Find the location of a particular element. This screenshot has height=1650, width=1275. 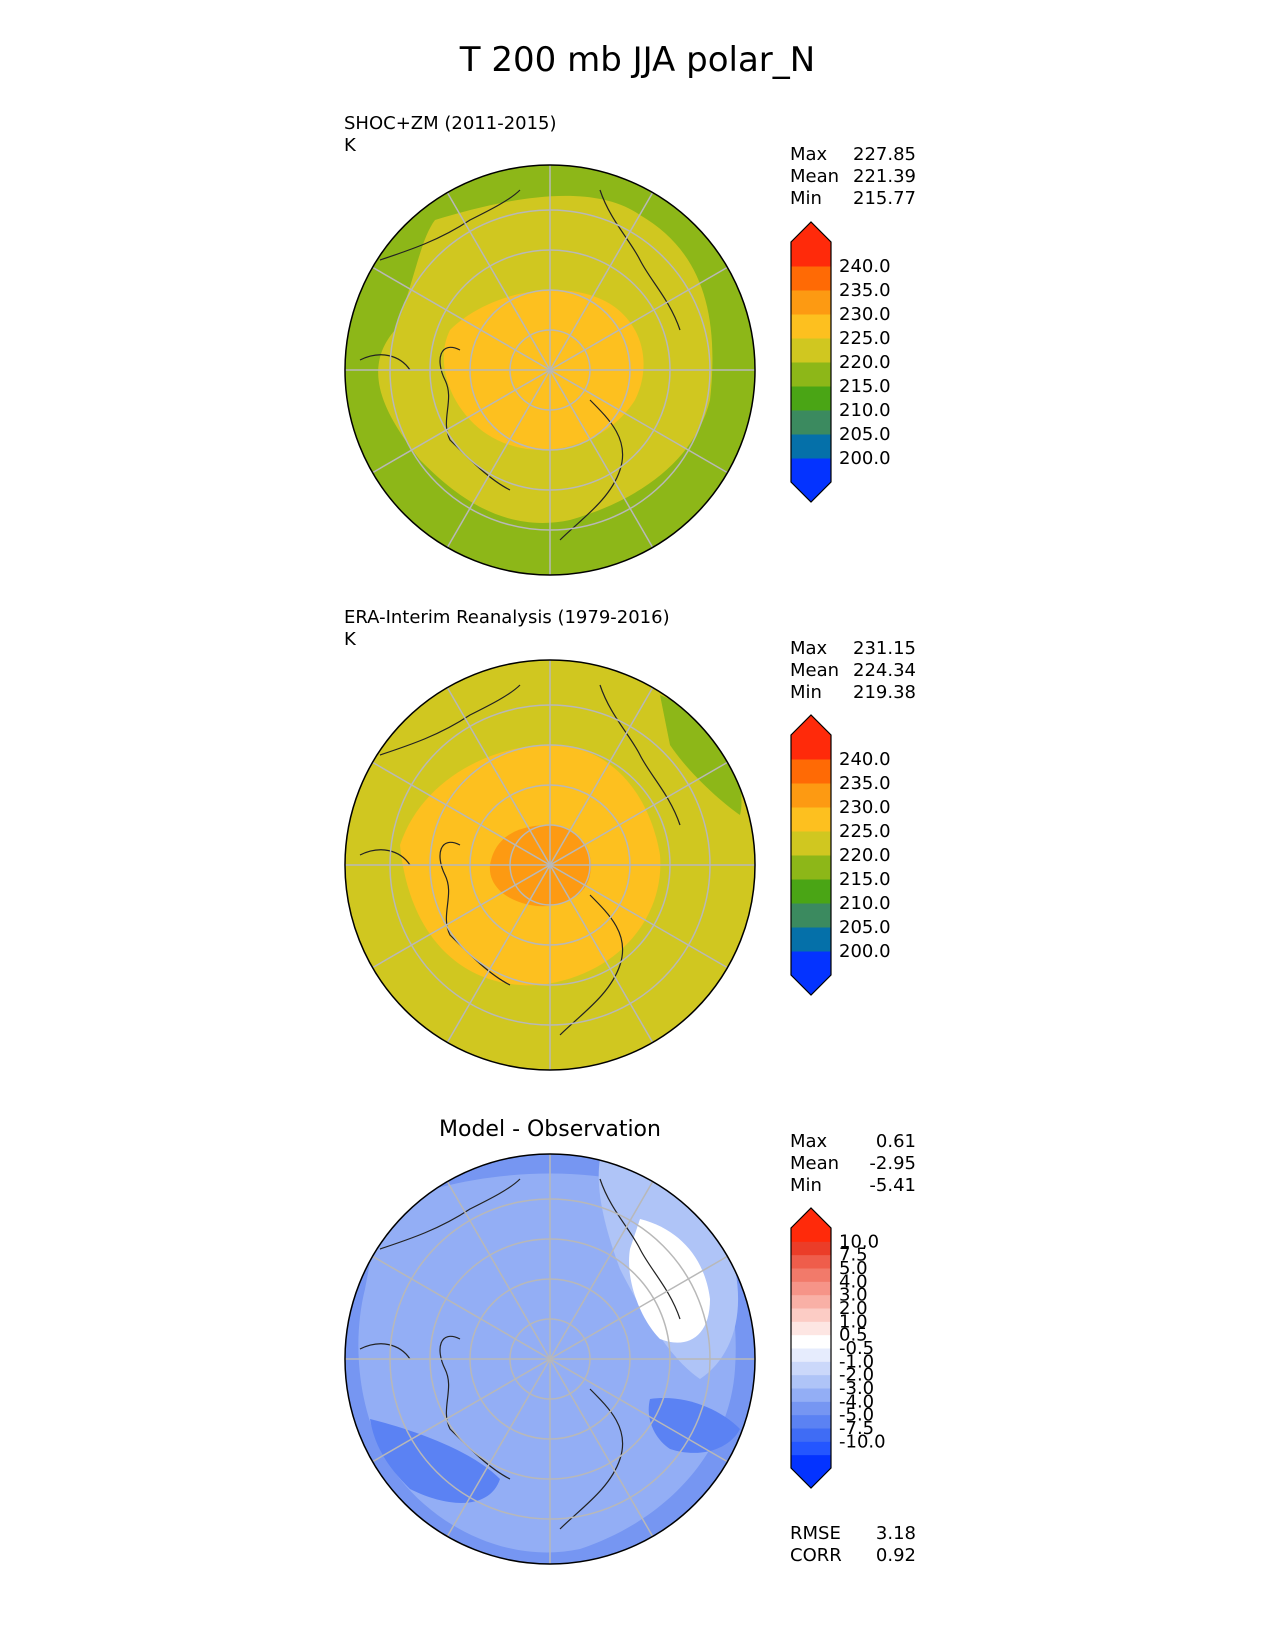

colorbar-tick-label: 2.0 is located at coordinates (853, 1308).